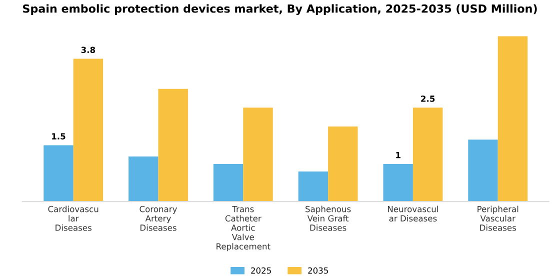 The image size is (560, 280). What do you see at coordinates (73, 218) in the screenshot?
I see `x-tick-label: Cardiovascular Diseases` at bounding box center [73, 218].